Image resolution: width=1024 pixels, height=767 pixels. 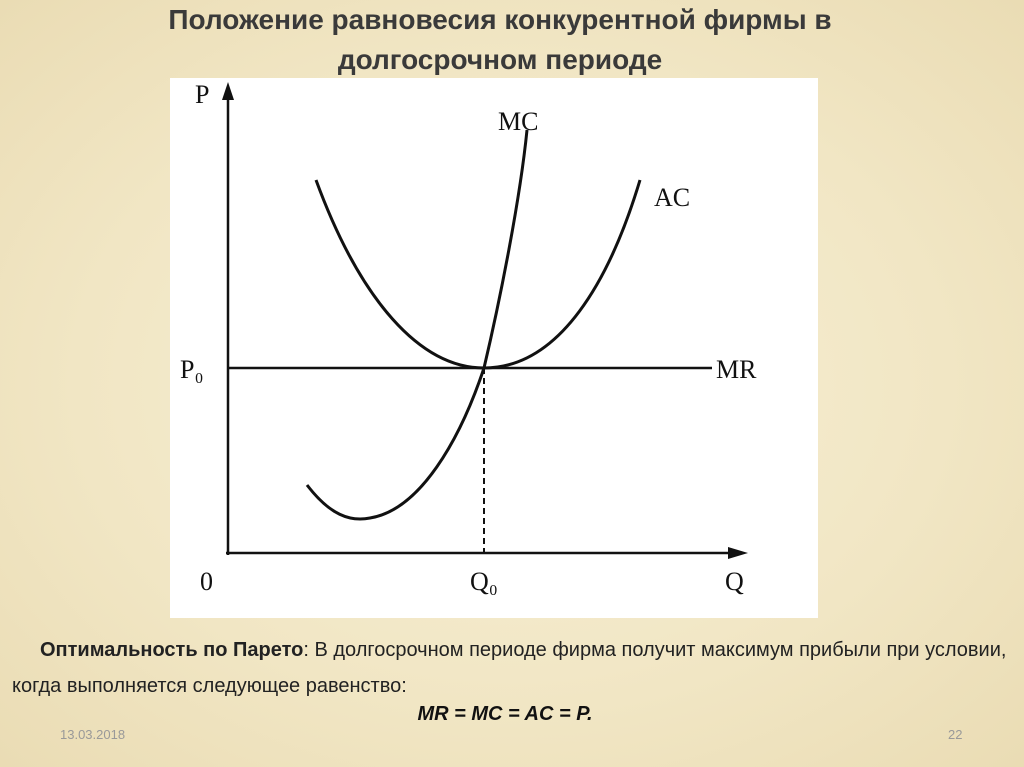 What do you see at coordinates (172, 650) in the screenshot?
I see `paragraph-bold: Оптимальность по Парето` at bounding box center [172, 650].